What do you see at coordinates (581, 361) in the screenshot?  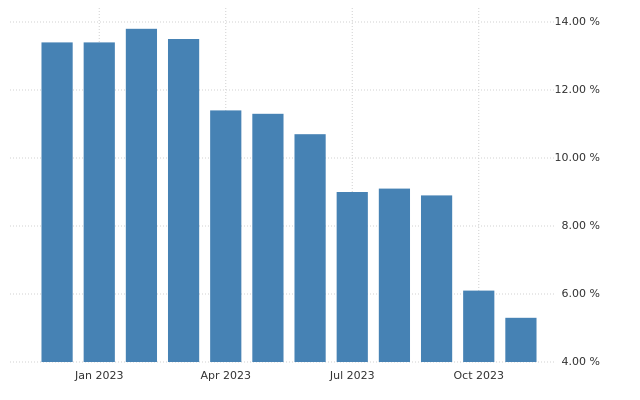 I see `y-tick-label: 4.00 %` at bounding box center [581, 361].